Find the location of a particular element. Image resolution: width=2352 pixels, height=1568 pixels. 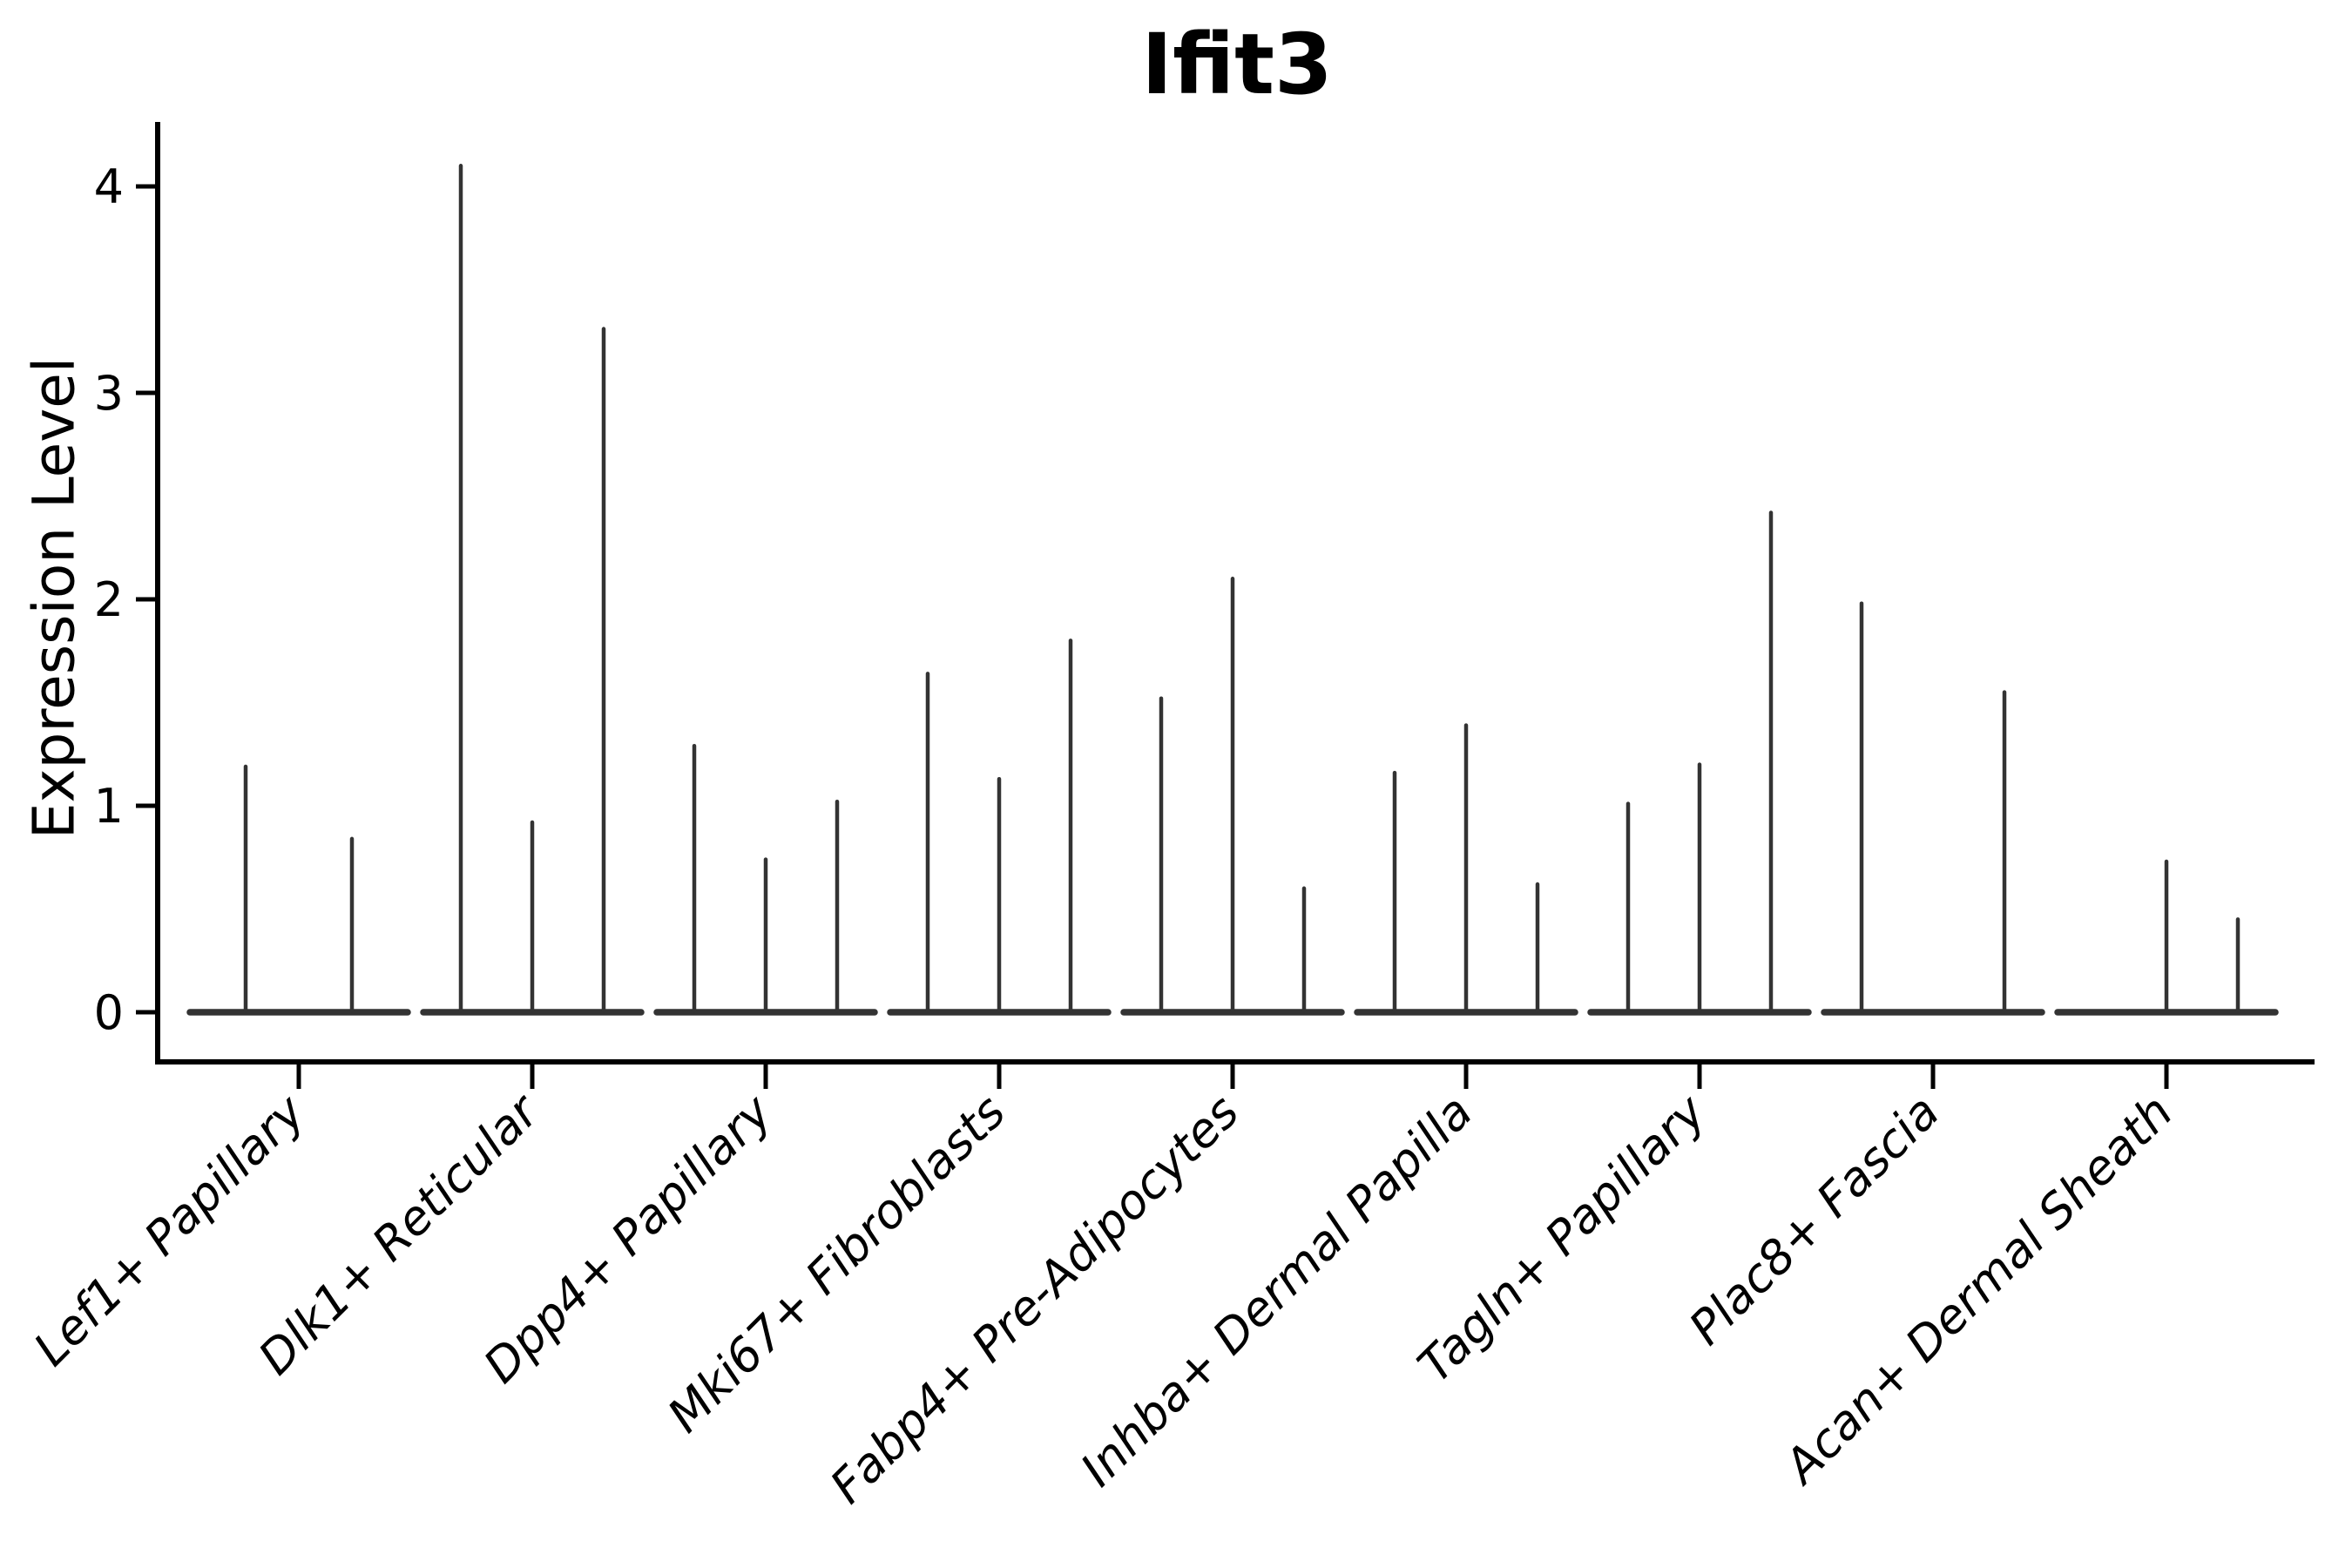

plot-title: Ifit3 is located at coordinates (1237, 64).